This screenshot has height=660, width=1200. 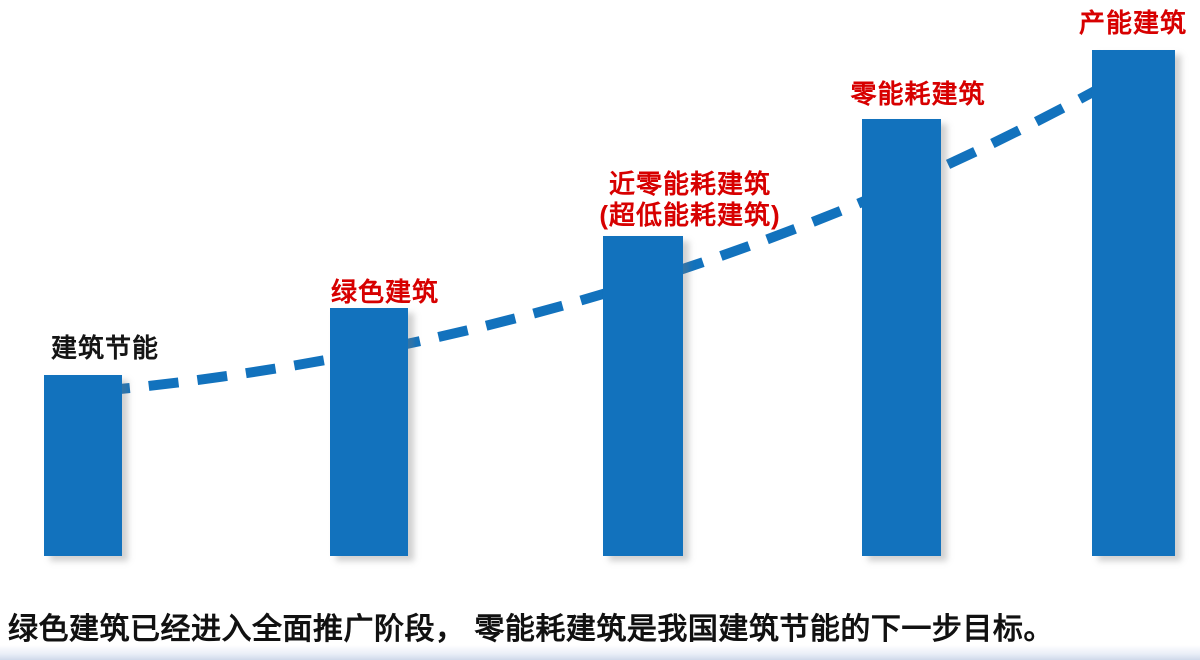 I want to click on bar-label-energy-producing-building: 产能建筑, so click(x=1132, y=23).